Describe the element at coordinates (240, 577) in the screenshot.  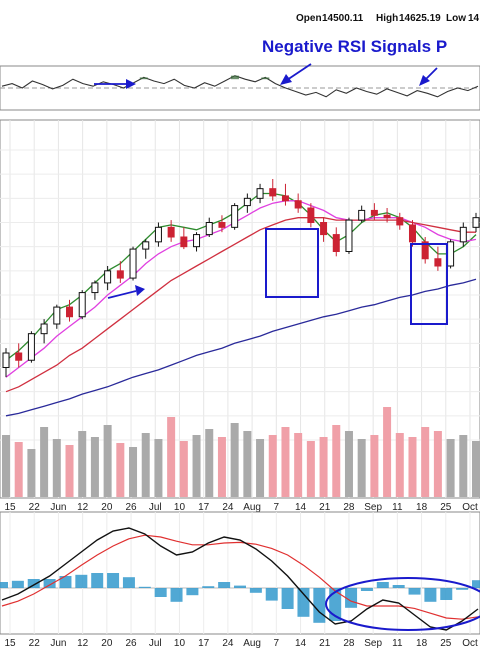
I see `macd-signal-line` at that location.